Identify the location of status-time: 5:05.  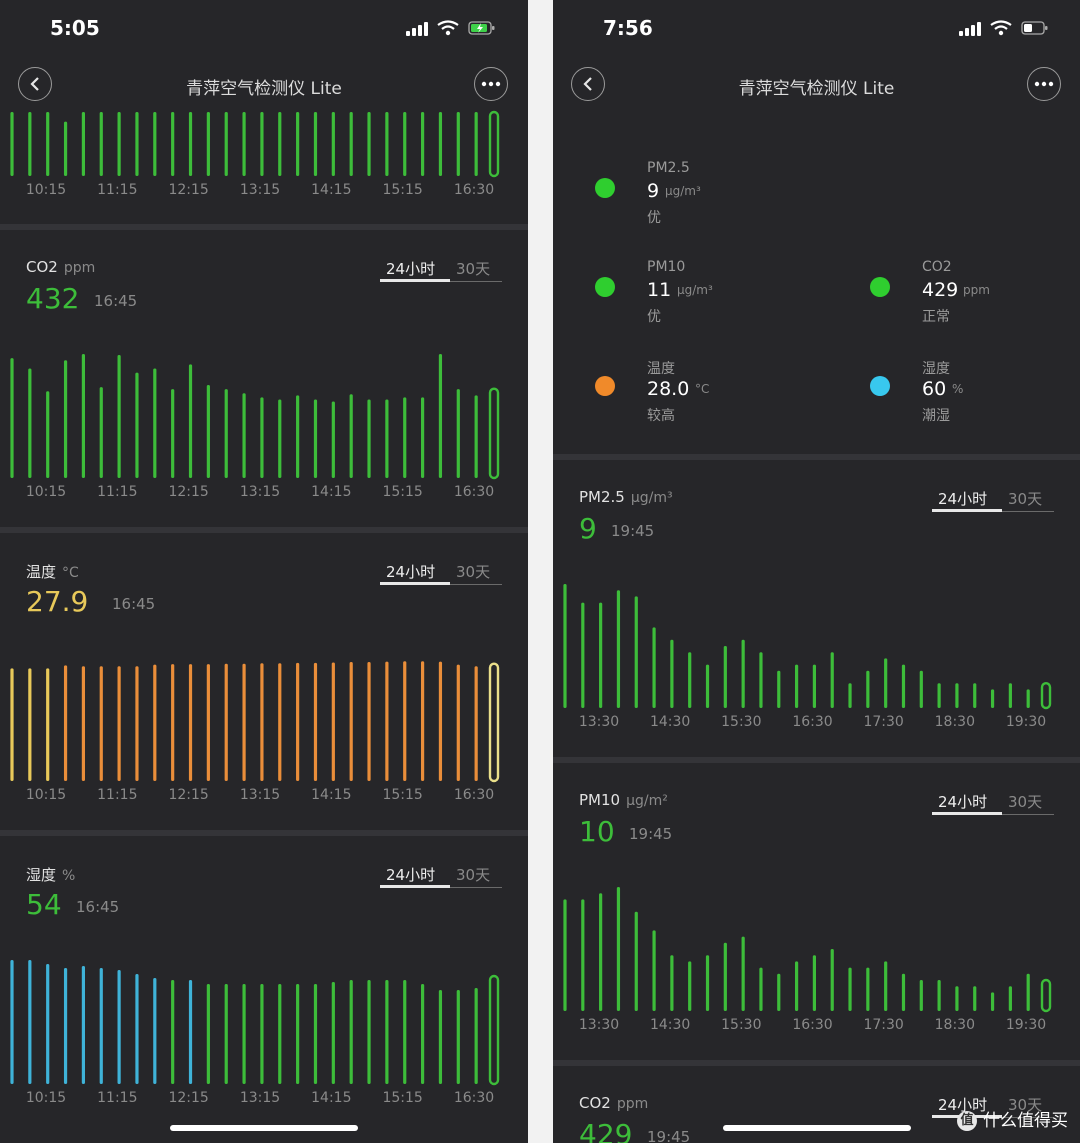
(75, 28).